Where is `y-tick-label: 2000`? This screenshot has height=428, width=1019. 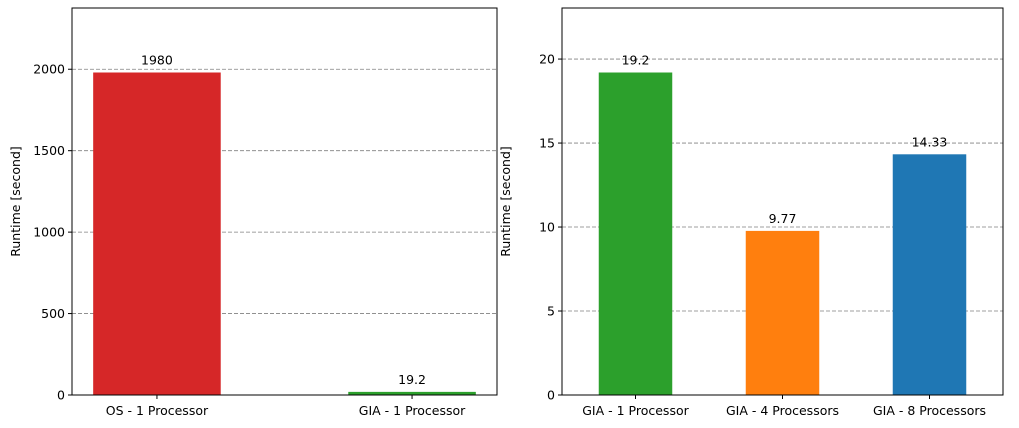 y-tick-label: 2000 is located at coordinates (49, 69).